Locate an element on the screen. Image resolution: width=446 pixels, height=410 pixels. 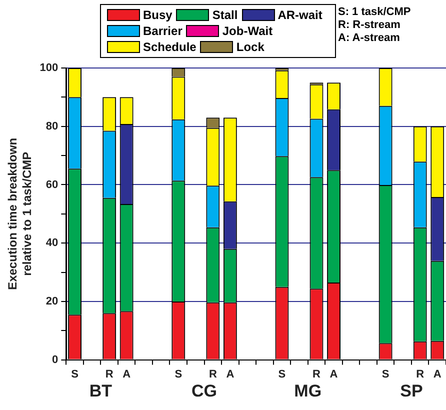
y-tick-label: 0 is located at coordinates (55, 360).